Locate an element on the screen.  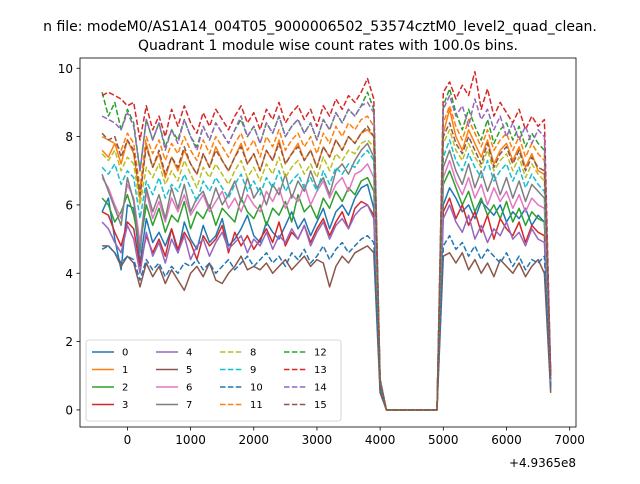
legend-label-2: 2 is located at coordinates (125, 388).